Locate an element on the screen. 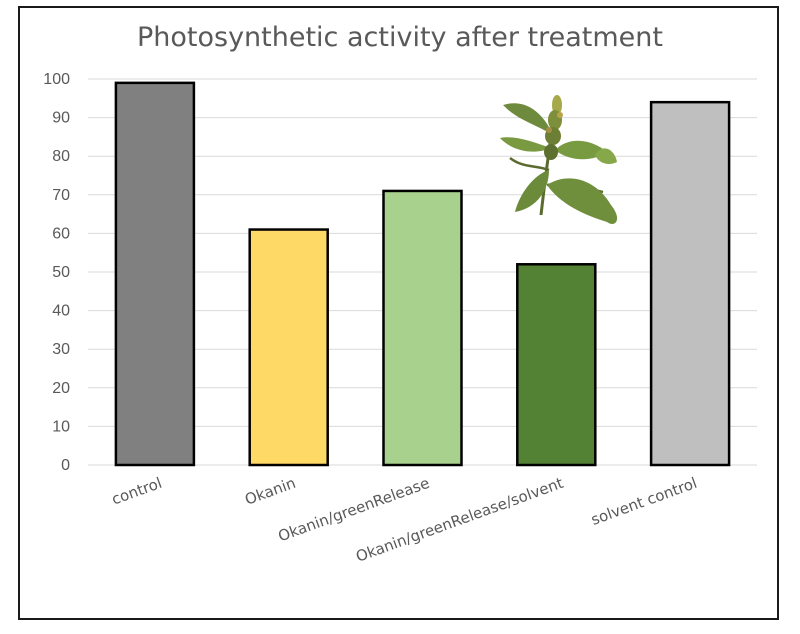 This screenshot has height=634, width=800. y-tick-label: 60 is located at coordinates (61, 233).